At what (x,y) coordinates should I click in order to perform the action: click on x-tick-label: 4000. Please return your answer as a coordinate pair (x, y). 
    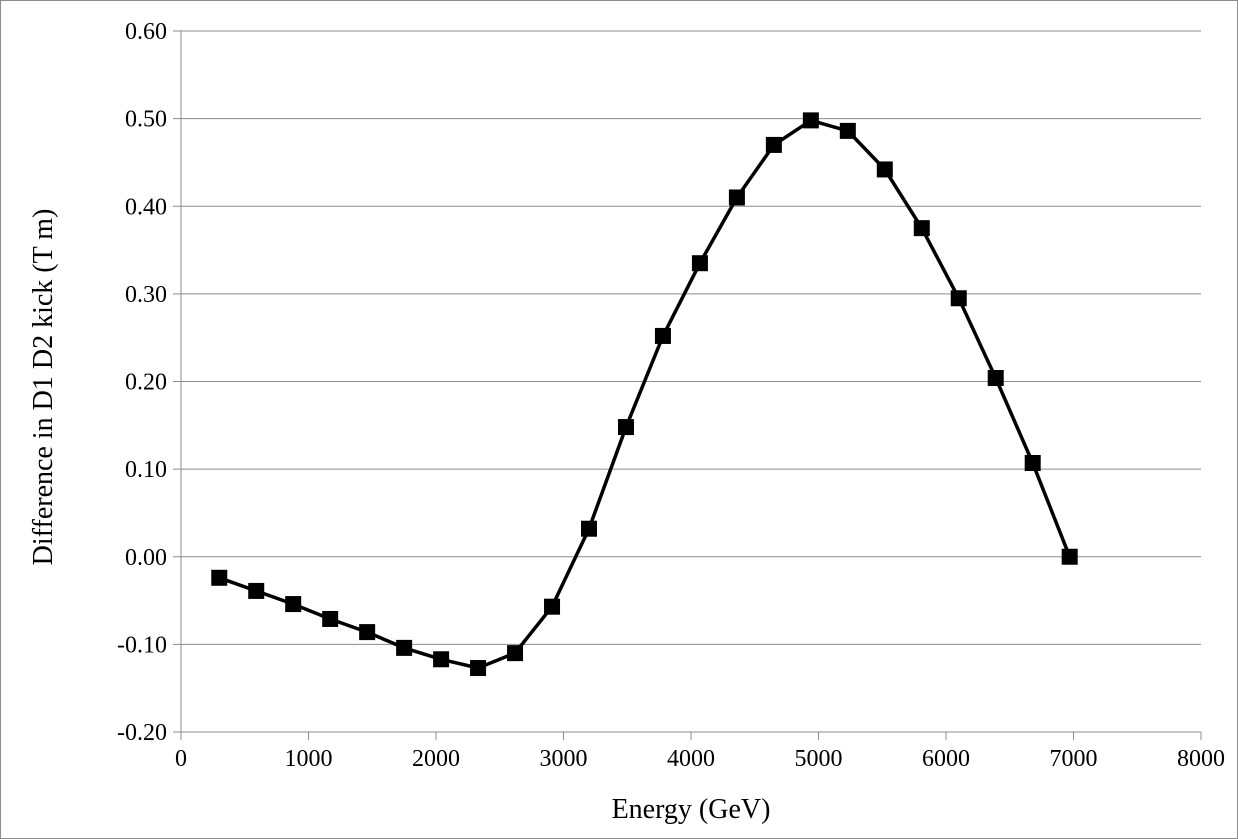
    Looking at the image, I should click on (691, 759).